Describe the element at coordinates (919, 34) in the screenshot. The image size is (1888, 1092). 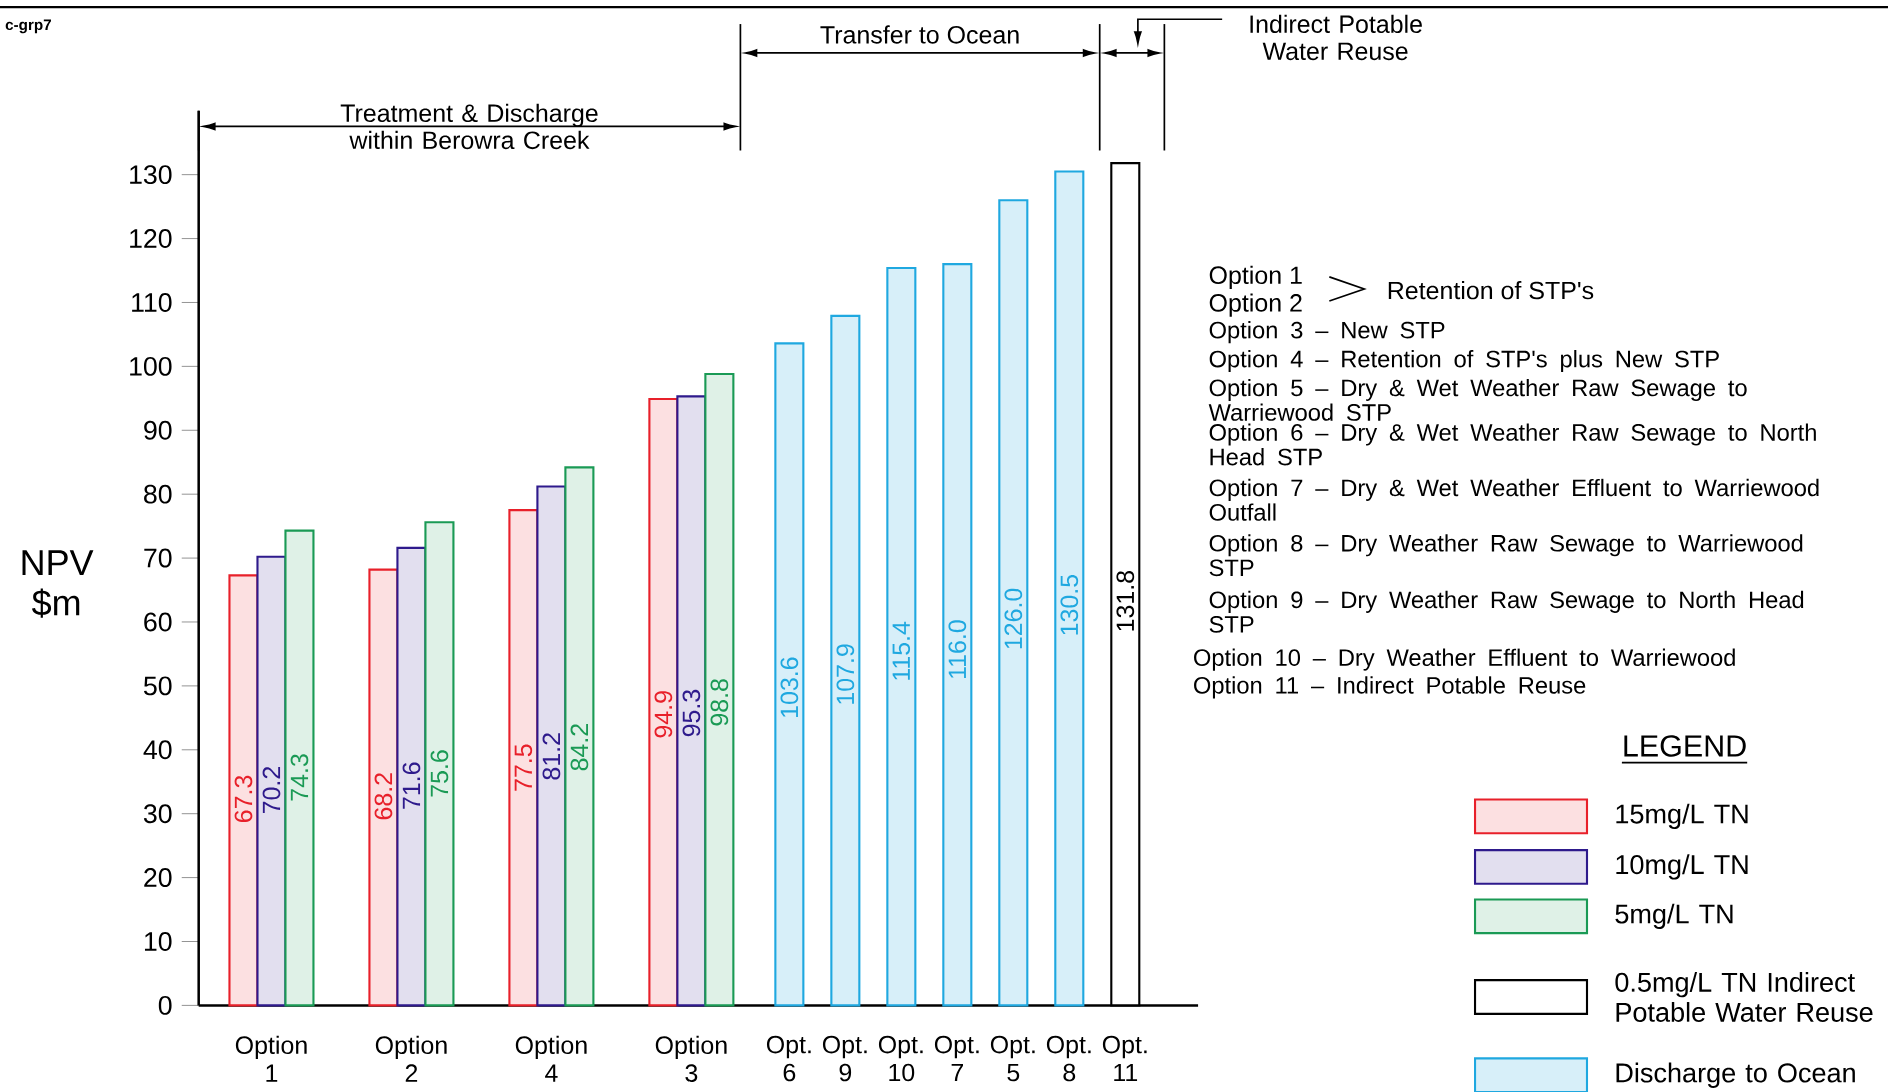
I see `text: Transfer to Ocean` at that location.